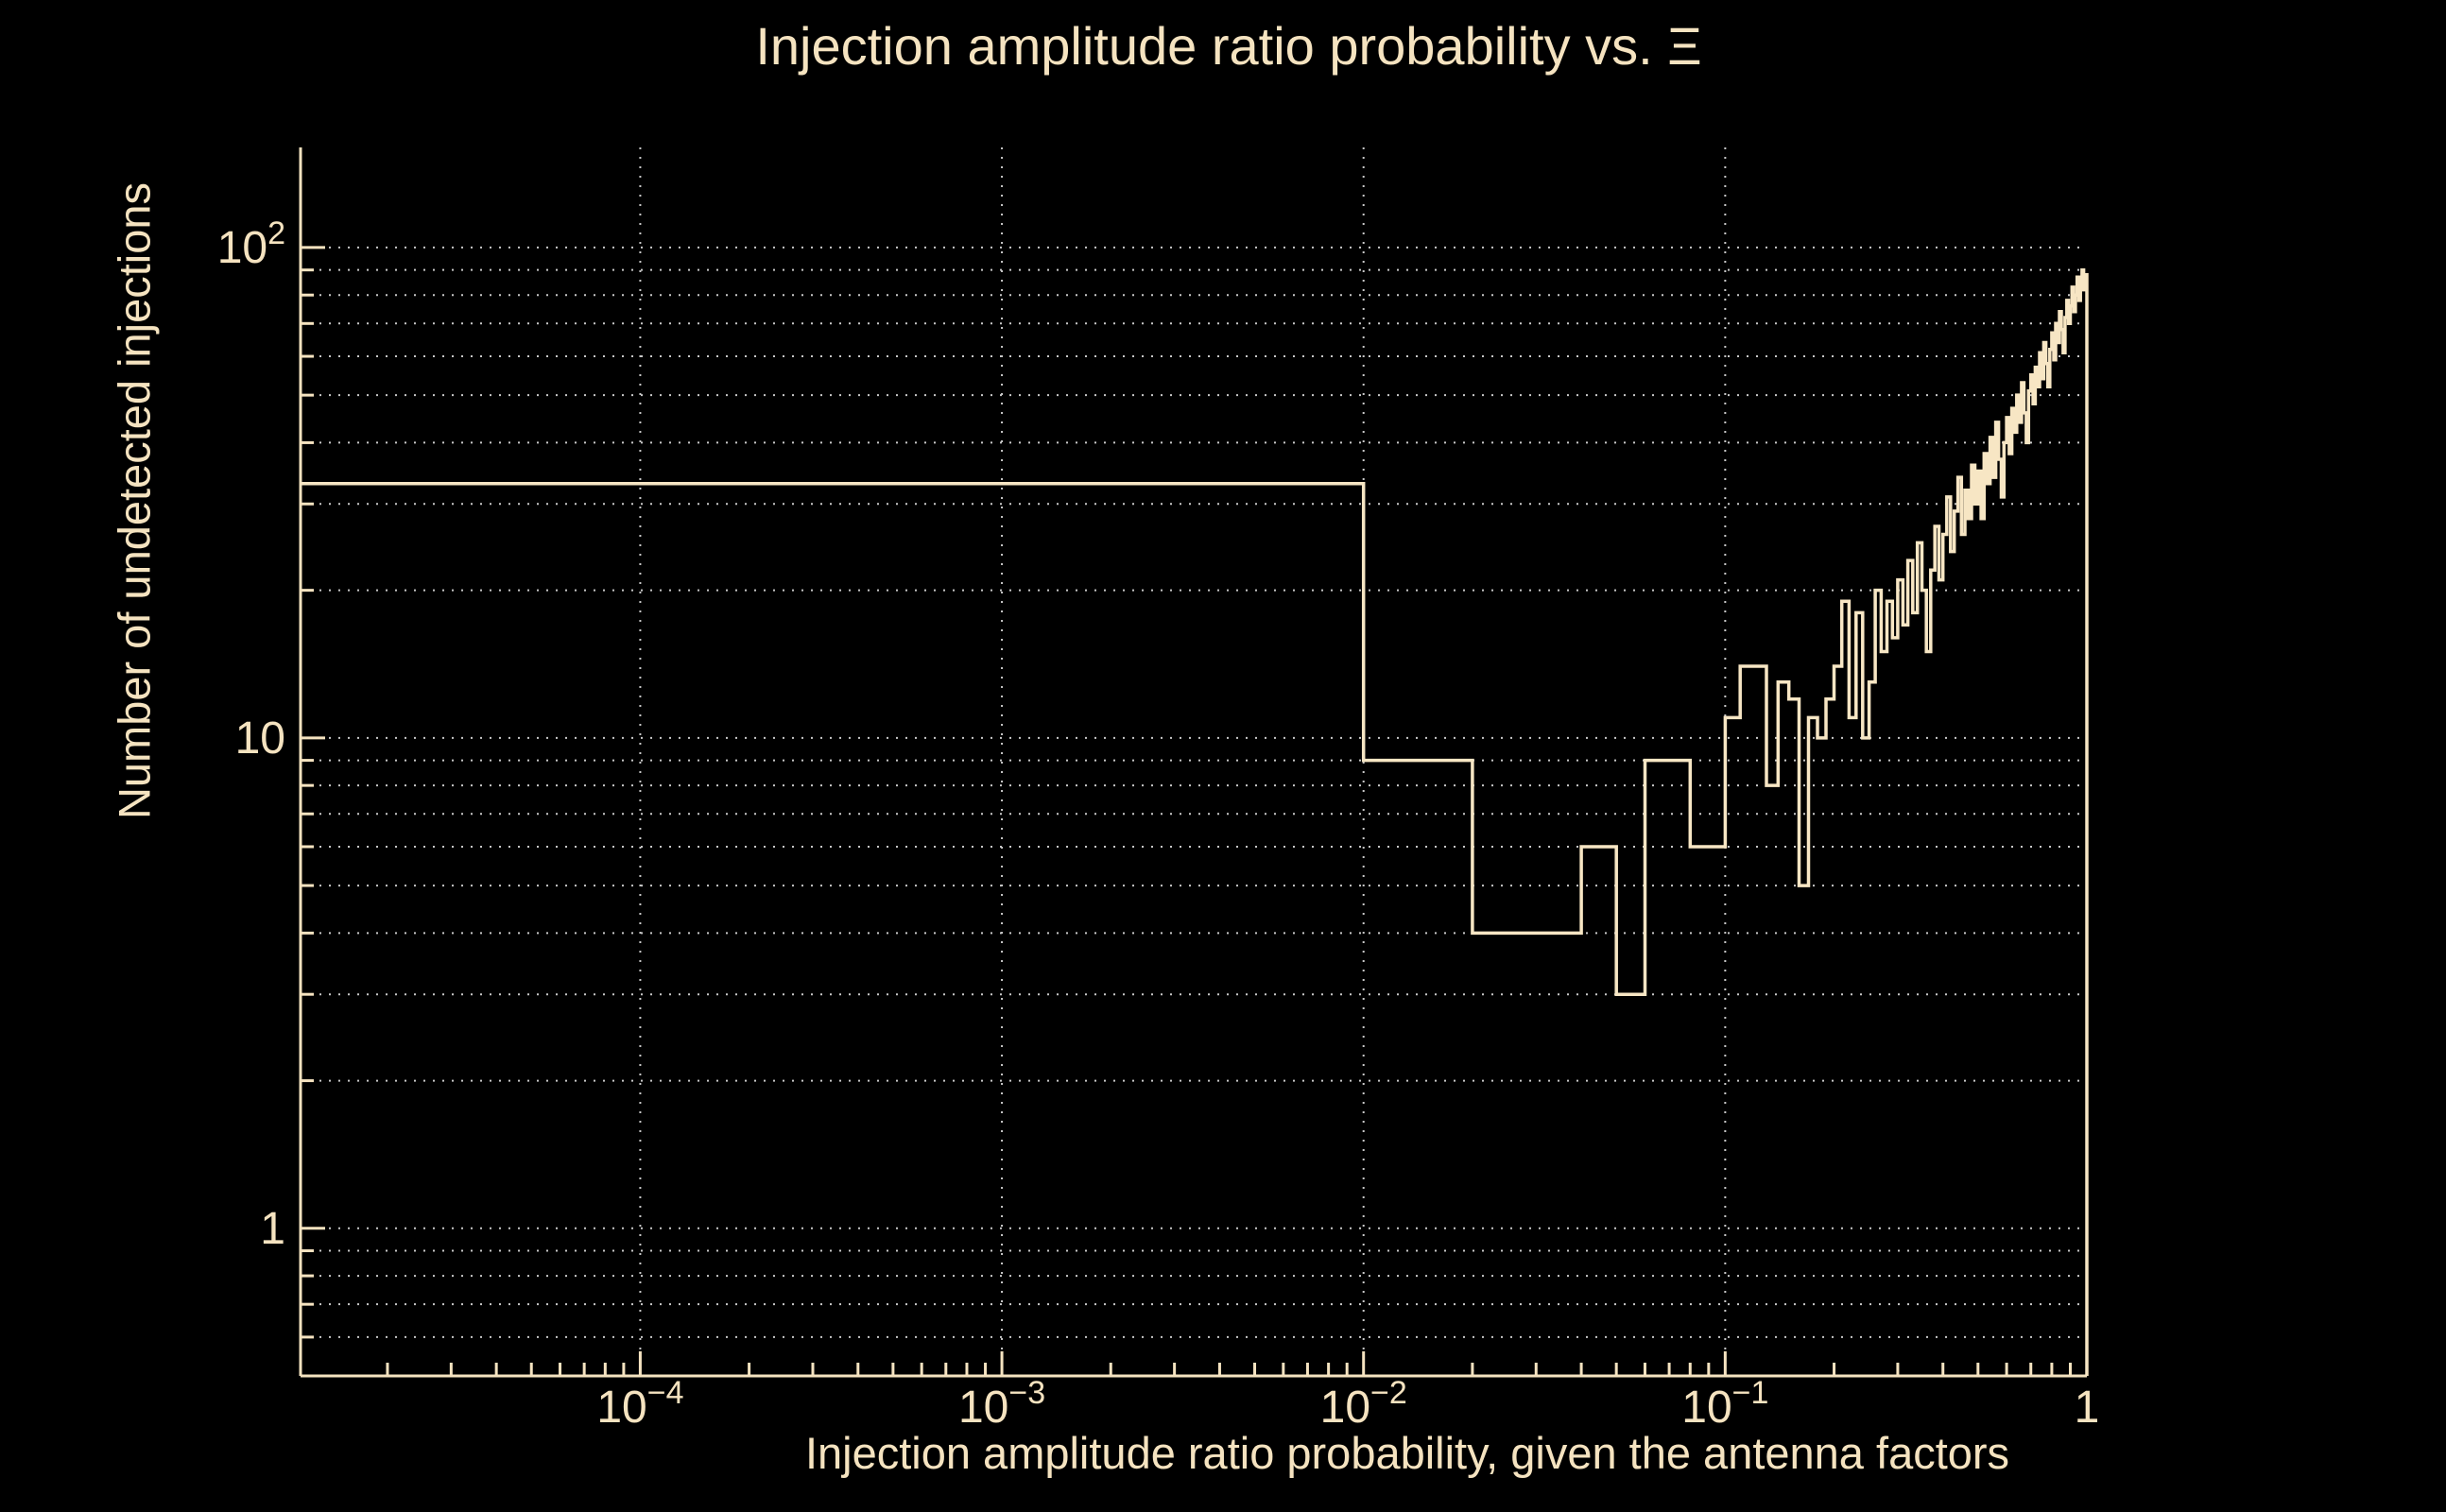 The width and height of the screenshot is (2446, 1512). Describe the element at coordinates (2087, 1408) in the screenshot. I see `x-tick-label: 1` at that location.